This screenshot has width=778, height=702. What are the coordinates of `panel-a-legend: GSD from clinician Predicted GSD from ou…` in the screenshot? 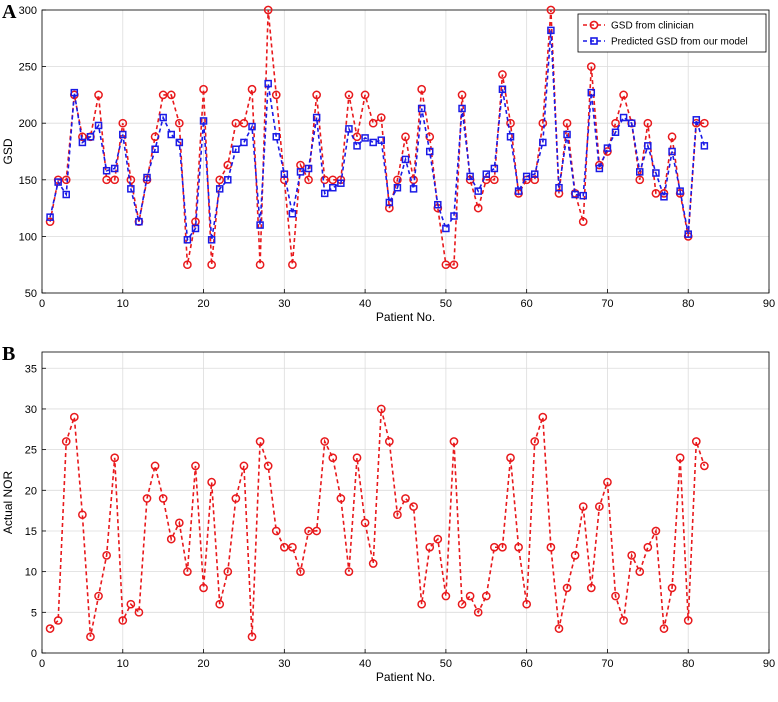 It's located at (672, 33).